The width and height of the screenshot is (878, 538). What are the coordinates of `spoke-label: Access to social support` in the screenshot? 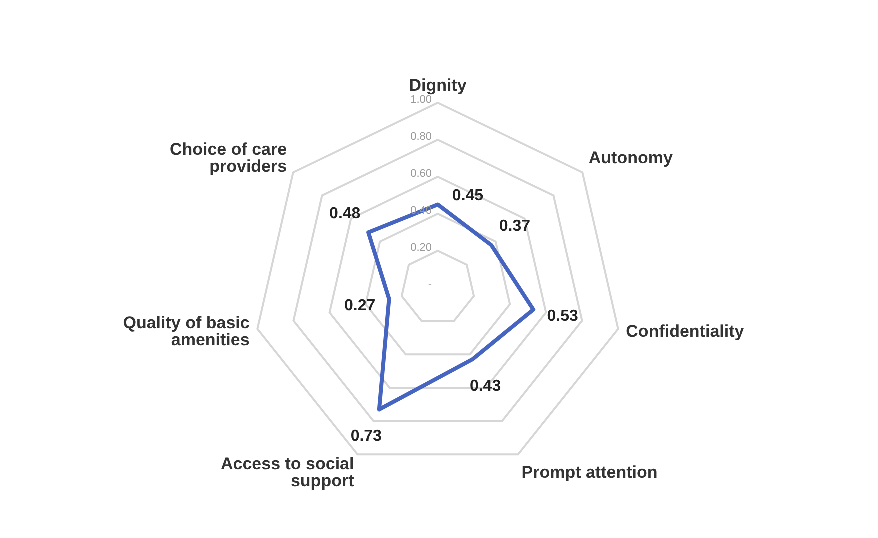 It's located at (288, 472).